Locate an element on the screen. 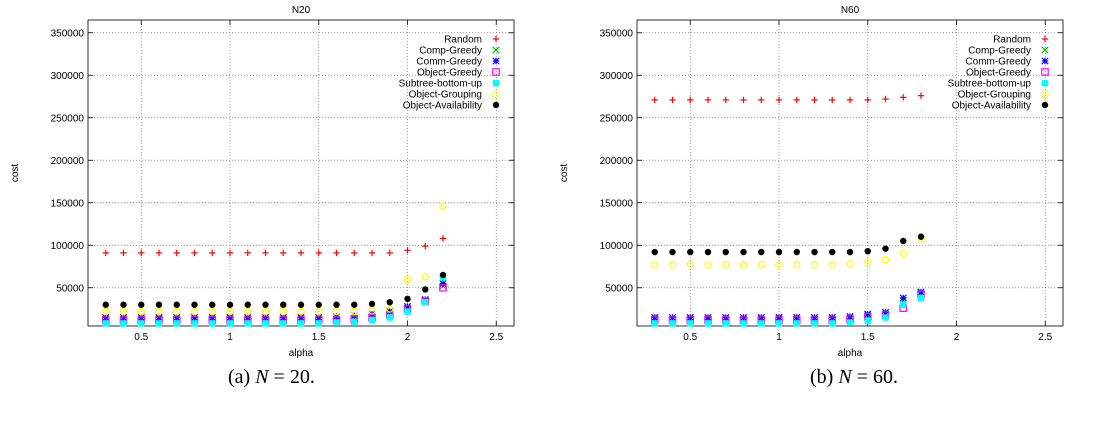  chart-0-legend-marker-random is located at coordinates (496, 39).